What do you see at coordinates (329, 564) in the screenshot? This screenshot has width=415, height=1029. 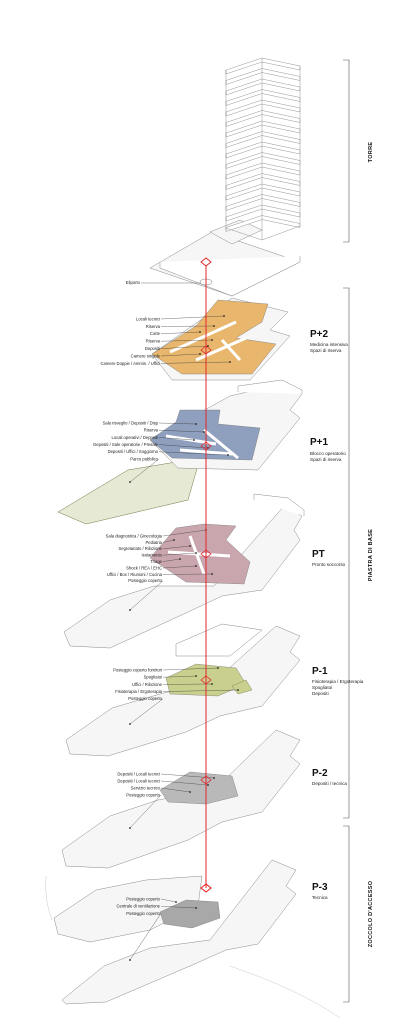 I see `pt-desc-1: Pronto soccorso` at bounding box center [329, 564].